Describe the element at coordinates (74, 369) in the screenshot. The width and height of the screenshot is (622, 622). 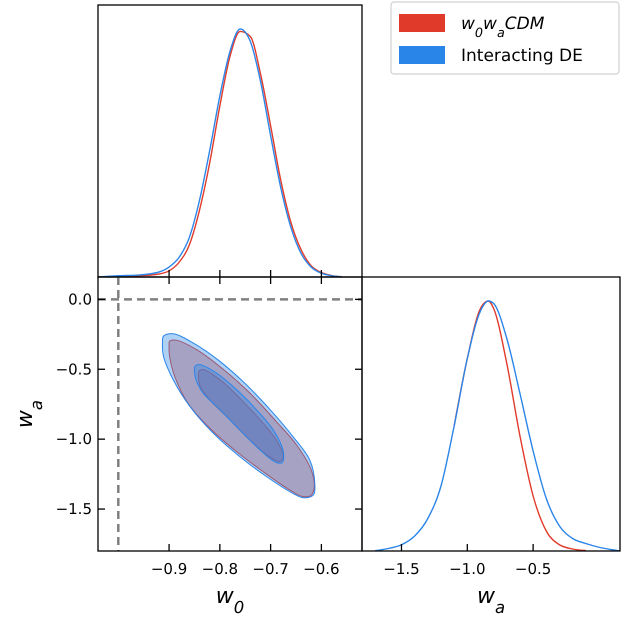
I see `y-tick-label: −0.5` at that location.